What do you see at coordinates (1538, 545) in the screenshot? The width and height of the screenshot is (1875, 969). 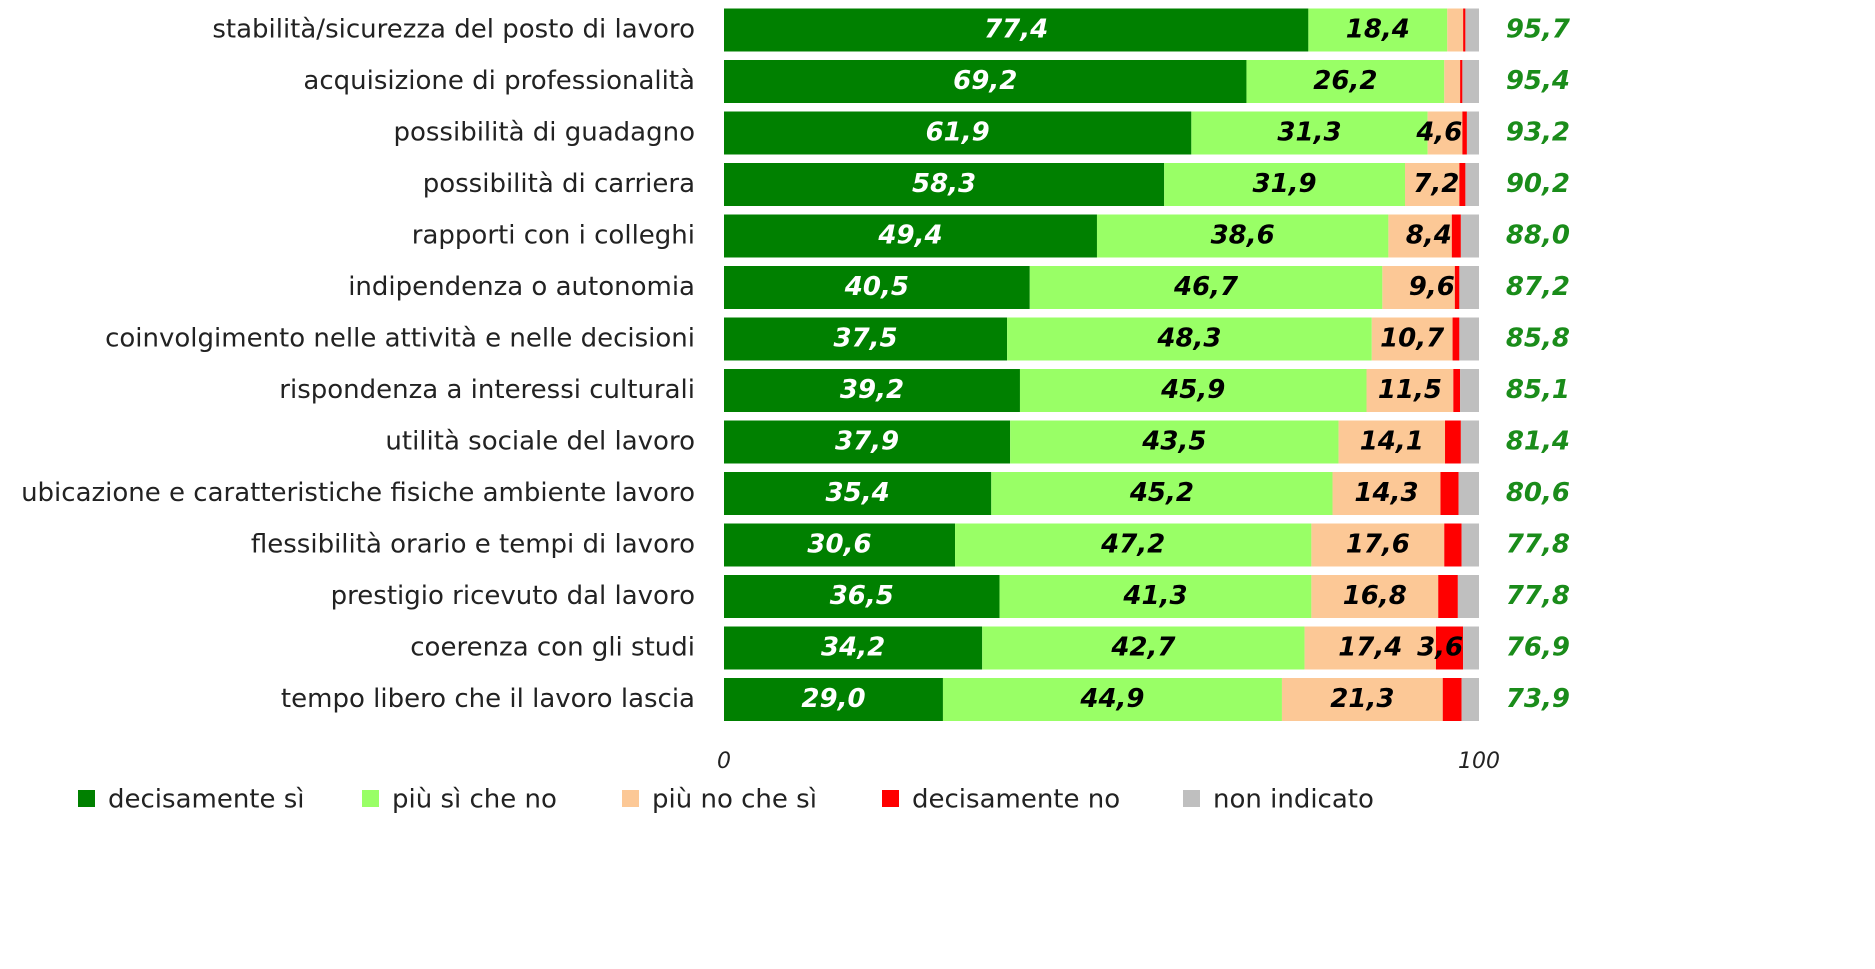 I see `total-label: 77,8` at bounding box center [1538, 545].